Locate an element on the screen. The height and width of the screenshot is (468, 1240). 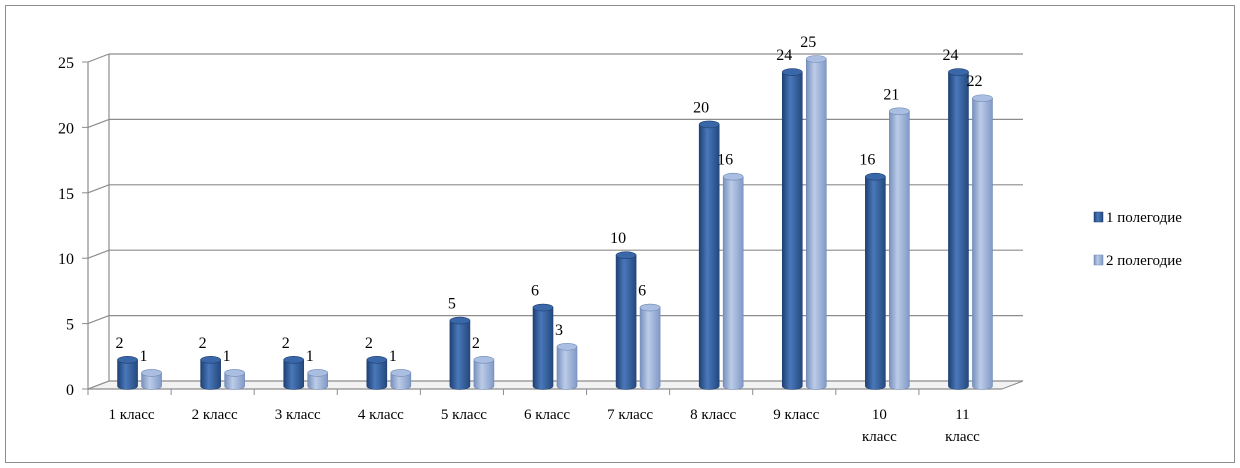
data-label: 25 is located at coordinates (808, 42).